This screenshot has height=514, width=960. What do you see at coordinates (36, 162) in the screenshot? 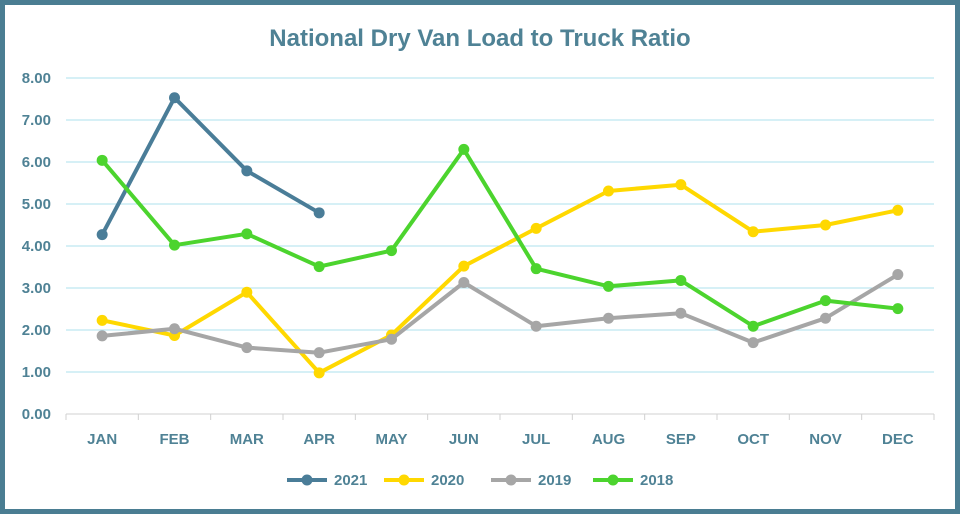
I see `y-tick-label: 6.00` at bounding box center [36, 162].